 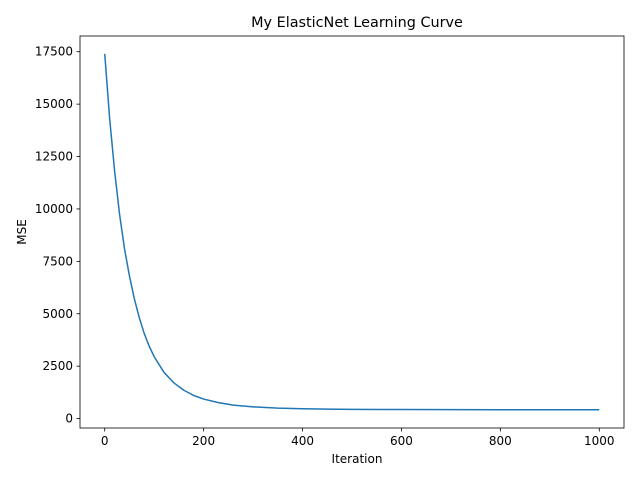 I want to click on y-tick-label-0: 0, so click(x=69, y=419).